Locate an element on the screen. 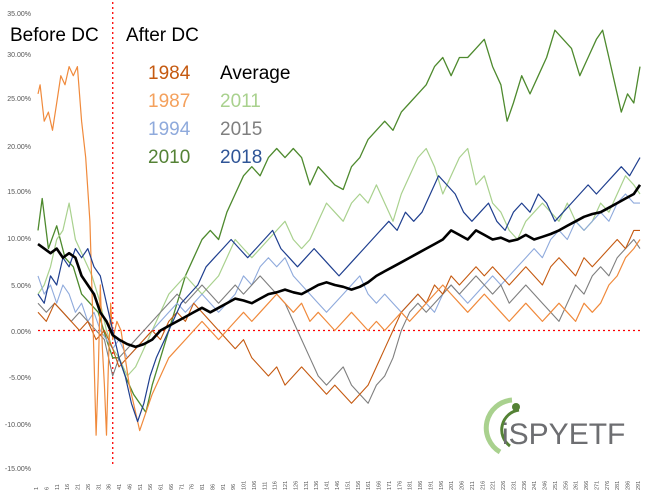 Image resolution: width=650 pixels, height=494 pixels. x-tick-label: 46 is located at coordinates (130, 487).